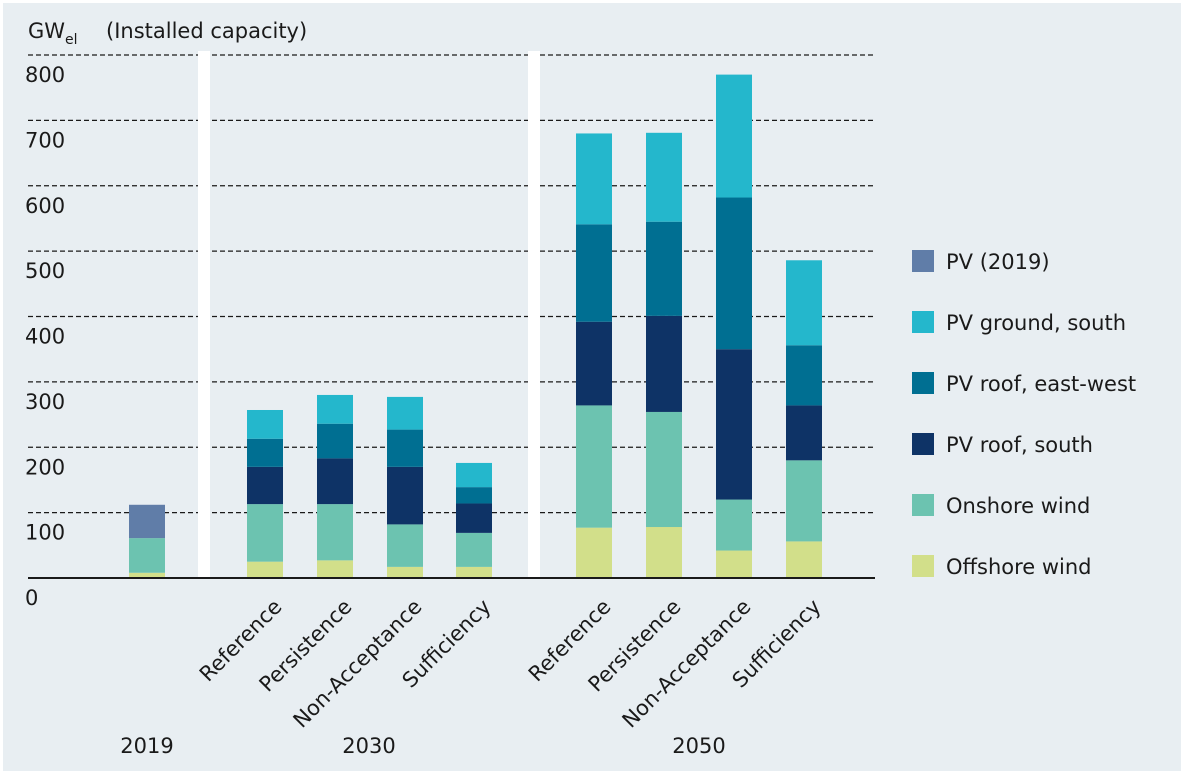  I want to click on y-tick-0: 0, so click(31, 598).